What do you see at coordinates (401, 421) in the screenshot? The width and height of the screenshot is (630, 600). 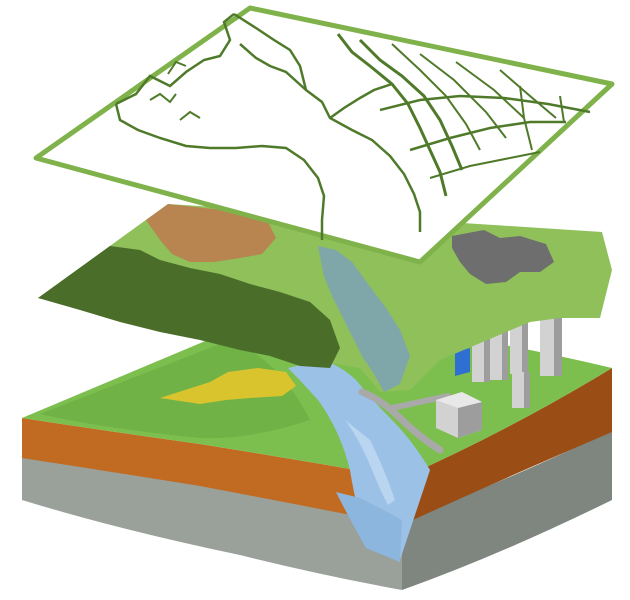 I see `road-network` at bounding box center [401, 421].